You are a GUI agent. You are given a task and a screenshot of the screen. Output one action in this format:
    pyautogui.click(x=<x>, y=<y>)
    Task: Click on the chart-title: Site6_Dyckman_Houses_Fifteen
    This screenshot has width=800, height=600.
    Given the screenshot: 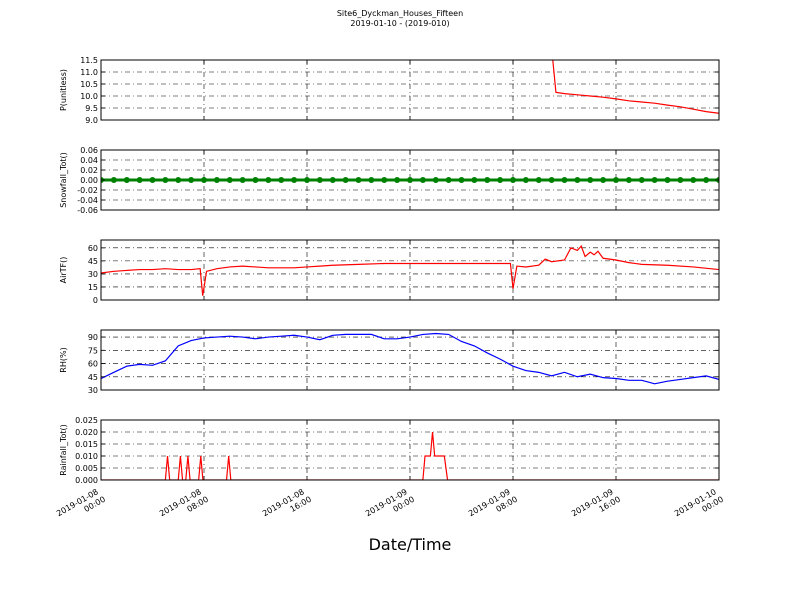 What is the action you would take?
    pyautogui.click(x=400, y=13)
    